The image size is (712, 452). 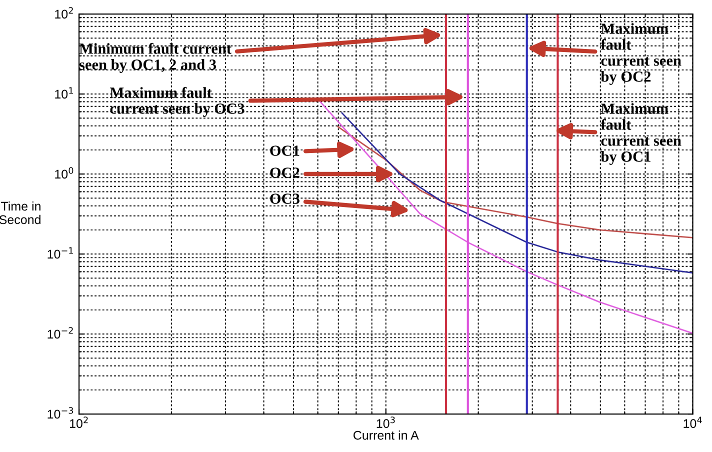 What do you see at coordinates (641, 134) in the screenshot?
I see `annotation: Maximum fault current seen by OC1` at bounding box center [641, 134].